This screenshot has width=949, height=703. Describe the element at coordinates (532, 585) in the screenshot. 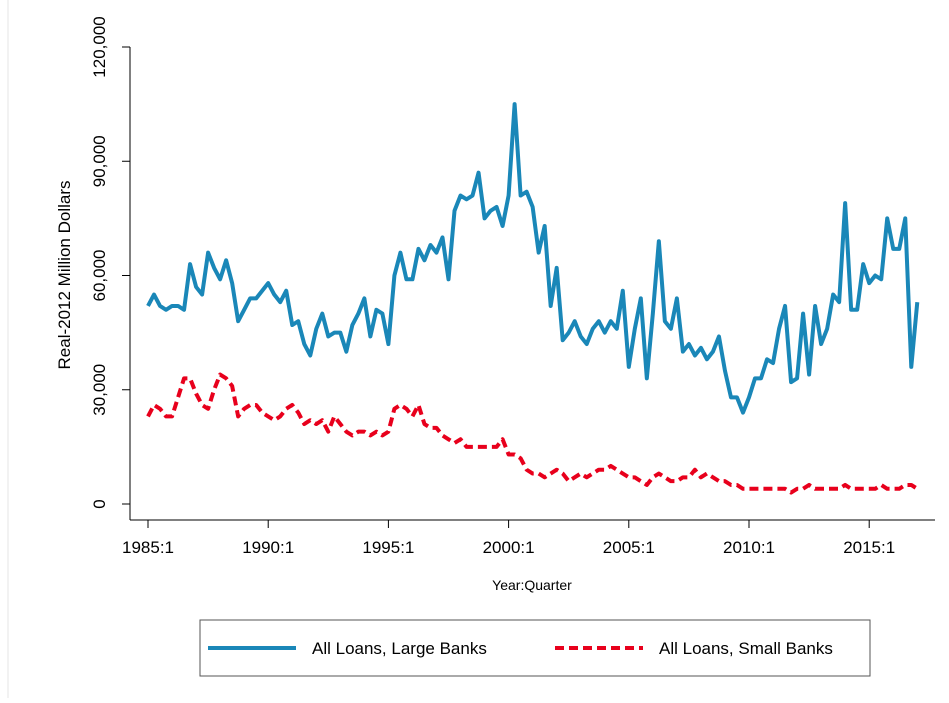

I see `x-axis-title: Year:Quarter` at that location.